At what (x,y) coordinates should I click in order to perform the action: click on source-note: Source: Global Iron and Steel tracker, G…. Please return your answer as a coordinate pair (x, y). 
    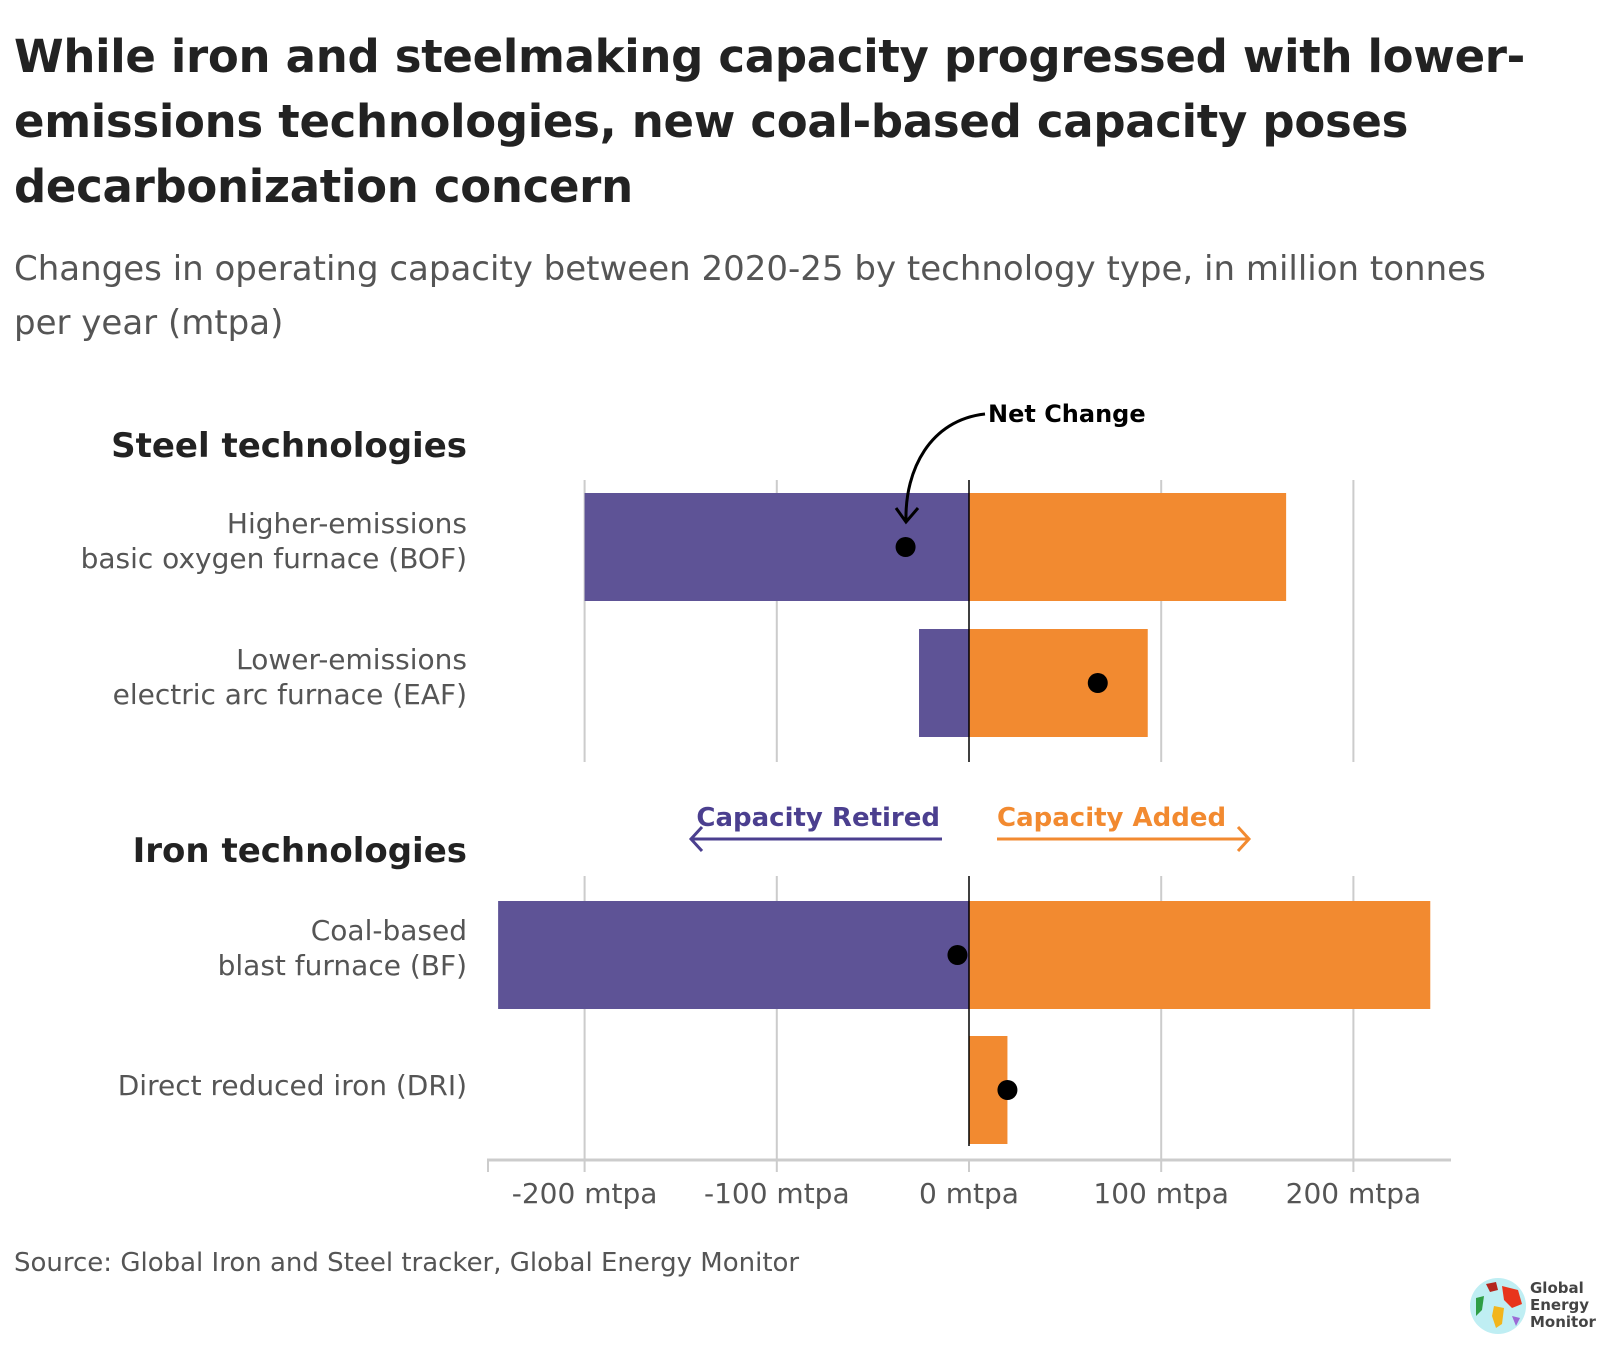
    Looking at the image, I should click on (407, 1263).